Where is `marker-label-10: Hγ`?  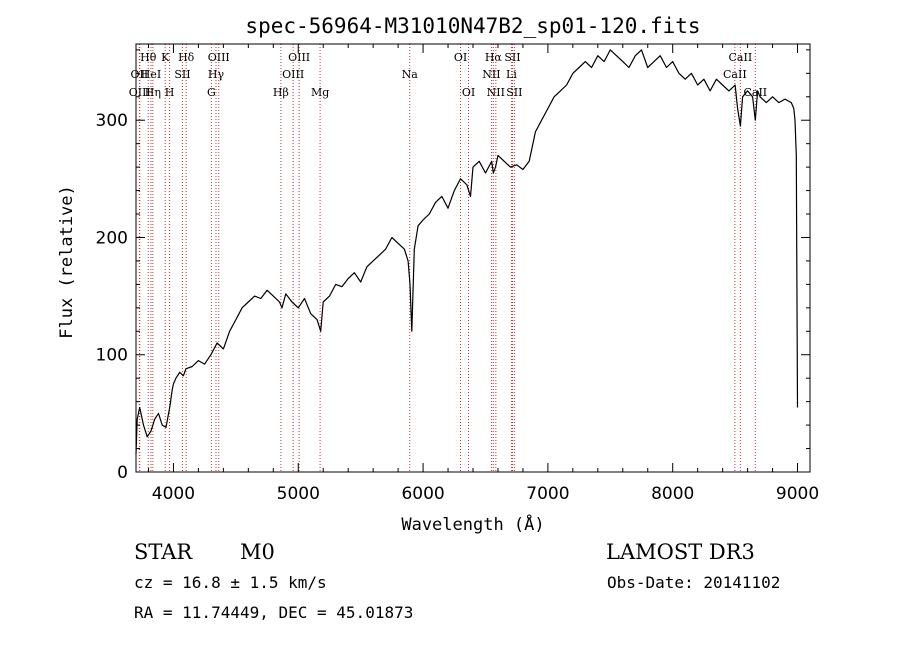
marker-label-10: Hγ is located at coordinates (216, 74).